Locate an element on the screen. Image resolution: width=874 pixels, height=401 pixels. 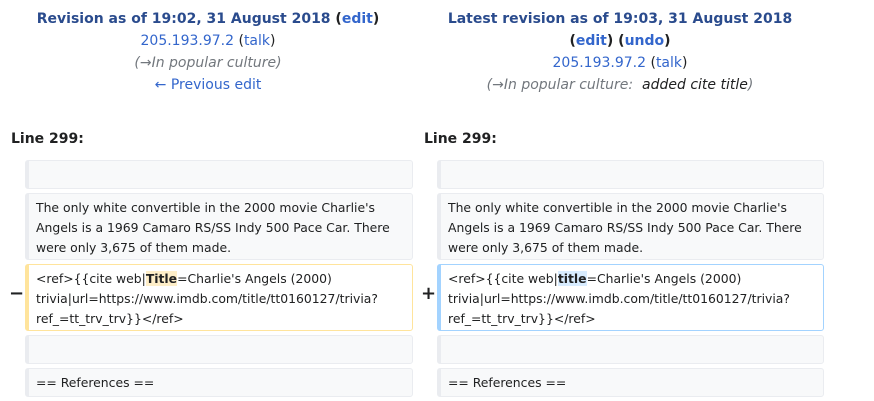
left-section-link: →In popular culture is located at coordinates (208, 63).